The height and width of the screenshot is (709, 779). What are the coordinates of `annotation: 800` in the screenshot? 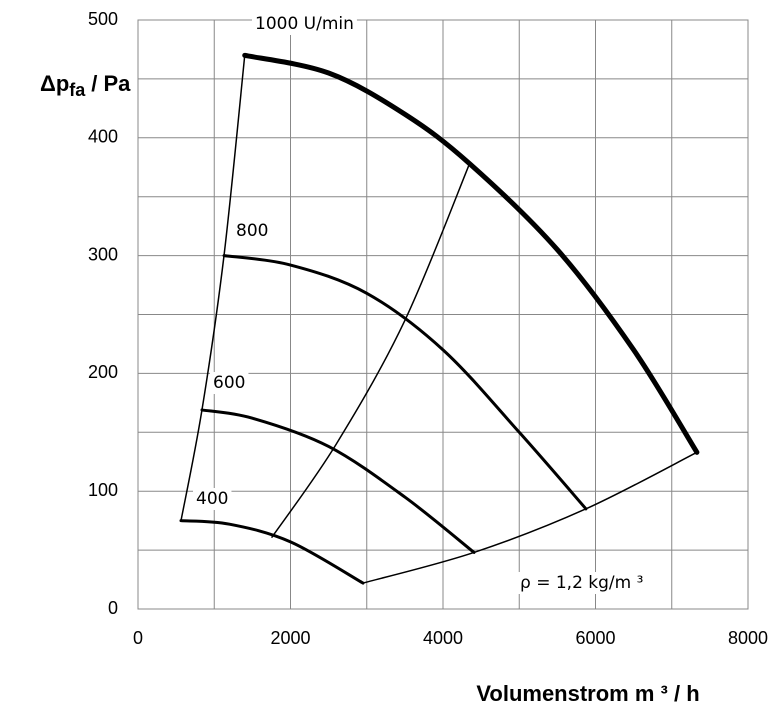 It's located at (252, 231).